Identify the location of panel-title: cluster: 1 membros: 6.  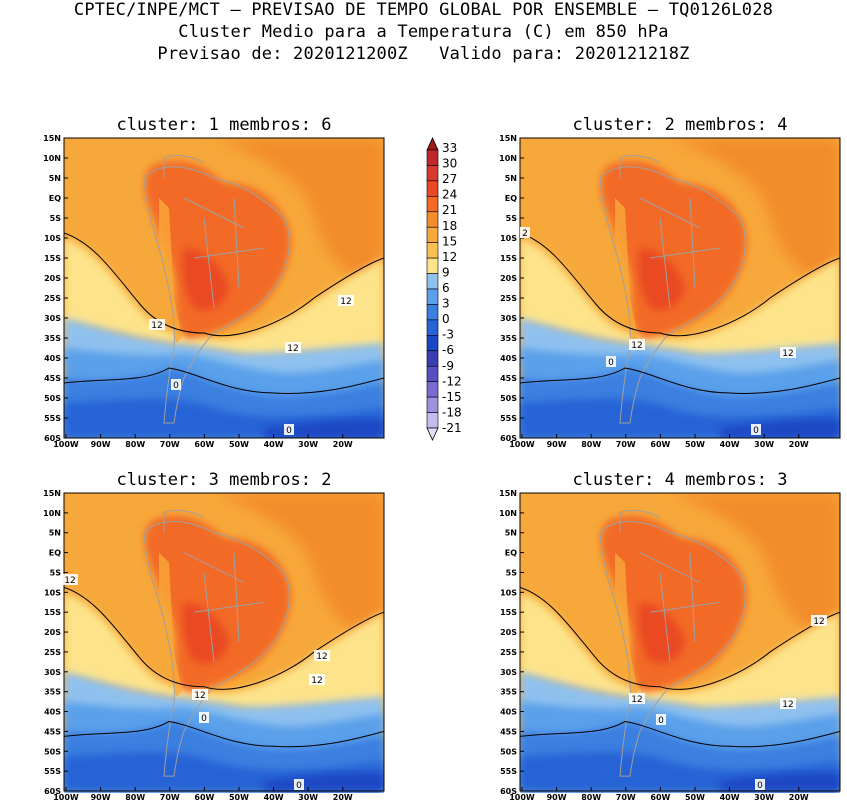
(224, 125).